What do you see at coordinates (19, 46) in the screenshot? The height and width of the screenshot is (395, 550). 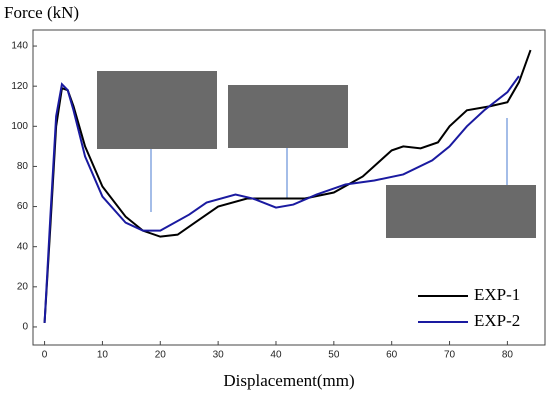 I see `y-tick-label: 140` at bounding box center [19, 46].